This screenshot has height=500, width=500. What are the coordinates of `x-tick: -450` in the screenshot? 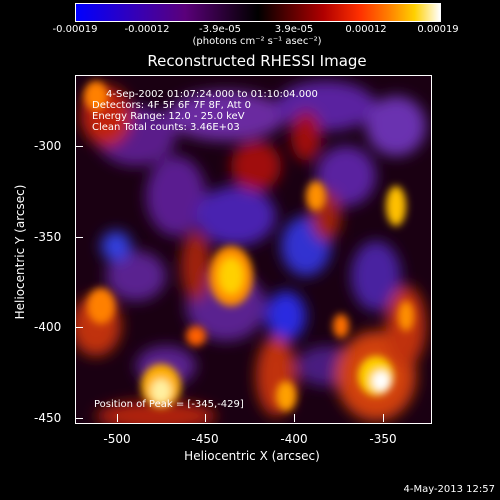 It's located at (205, 439).